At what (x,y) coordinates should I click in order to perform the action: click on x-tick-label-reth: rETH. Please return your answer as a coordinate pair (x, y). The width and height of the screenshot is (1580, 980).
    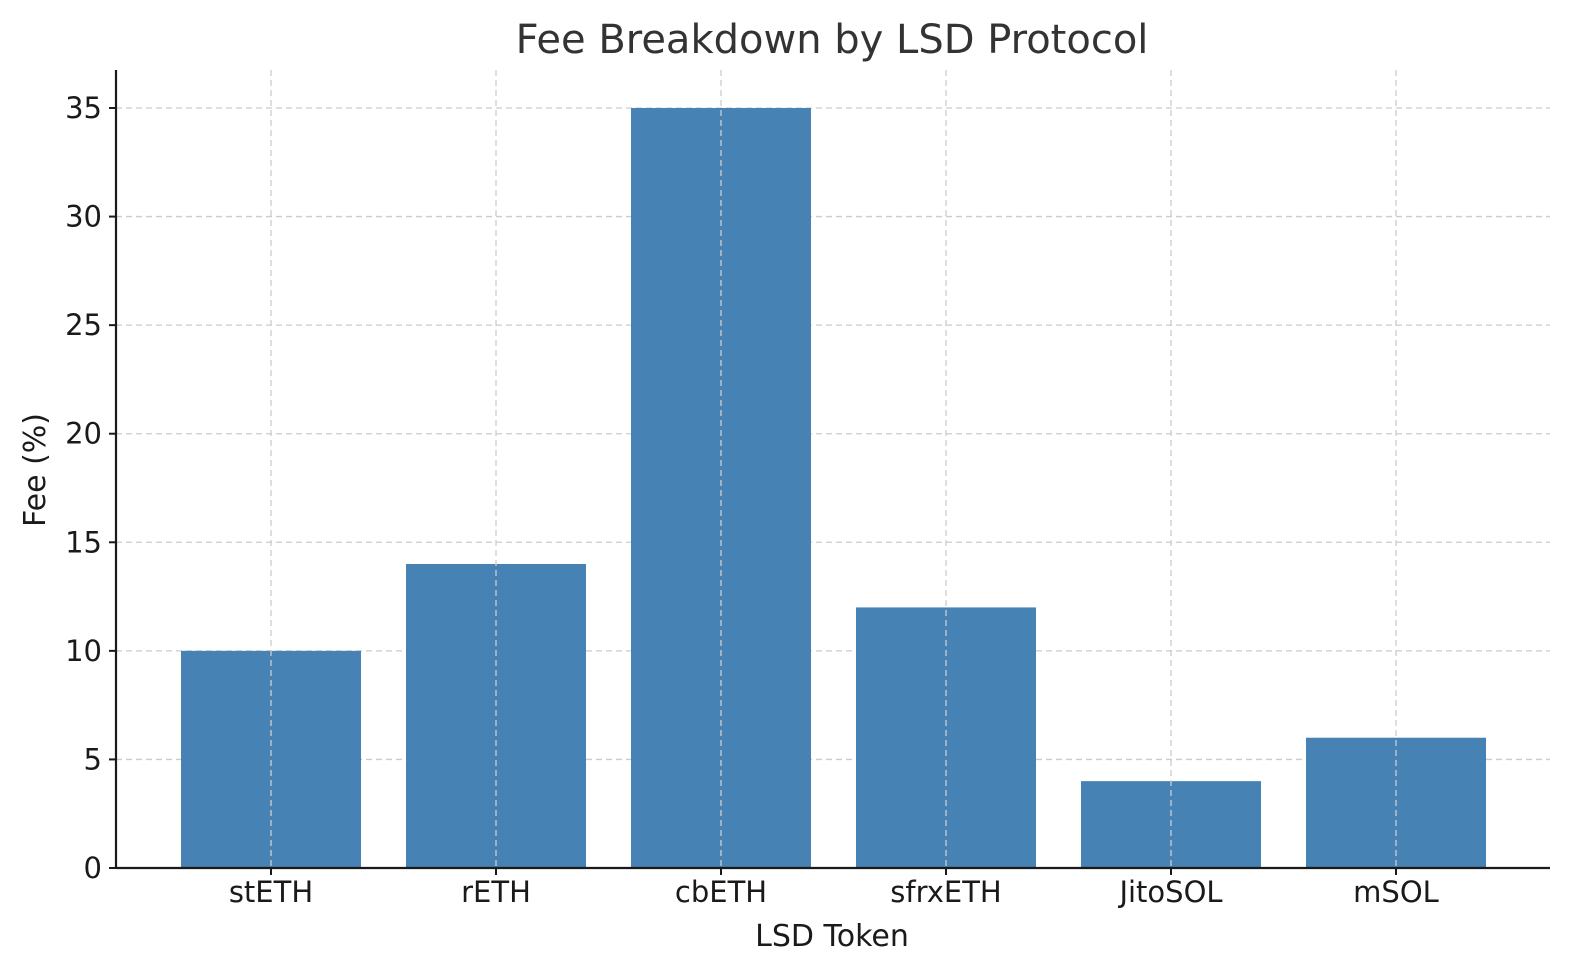
    Looking at the image, I should click on (496, 892).